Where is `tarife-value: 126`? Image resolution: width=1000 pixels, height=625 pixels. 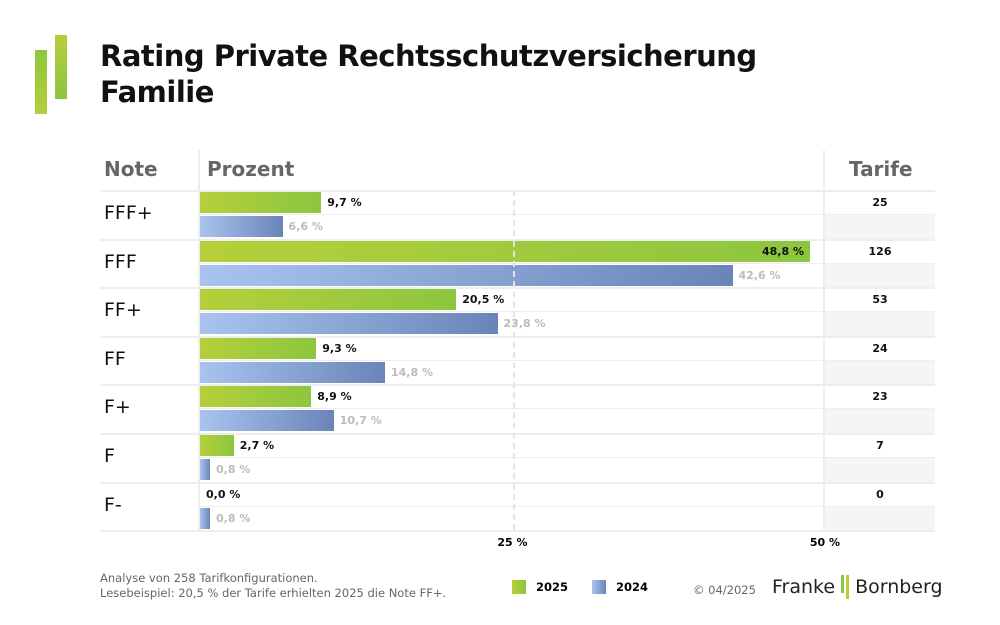
tarife-value: 126 is located at coordinates (880, 251).